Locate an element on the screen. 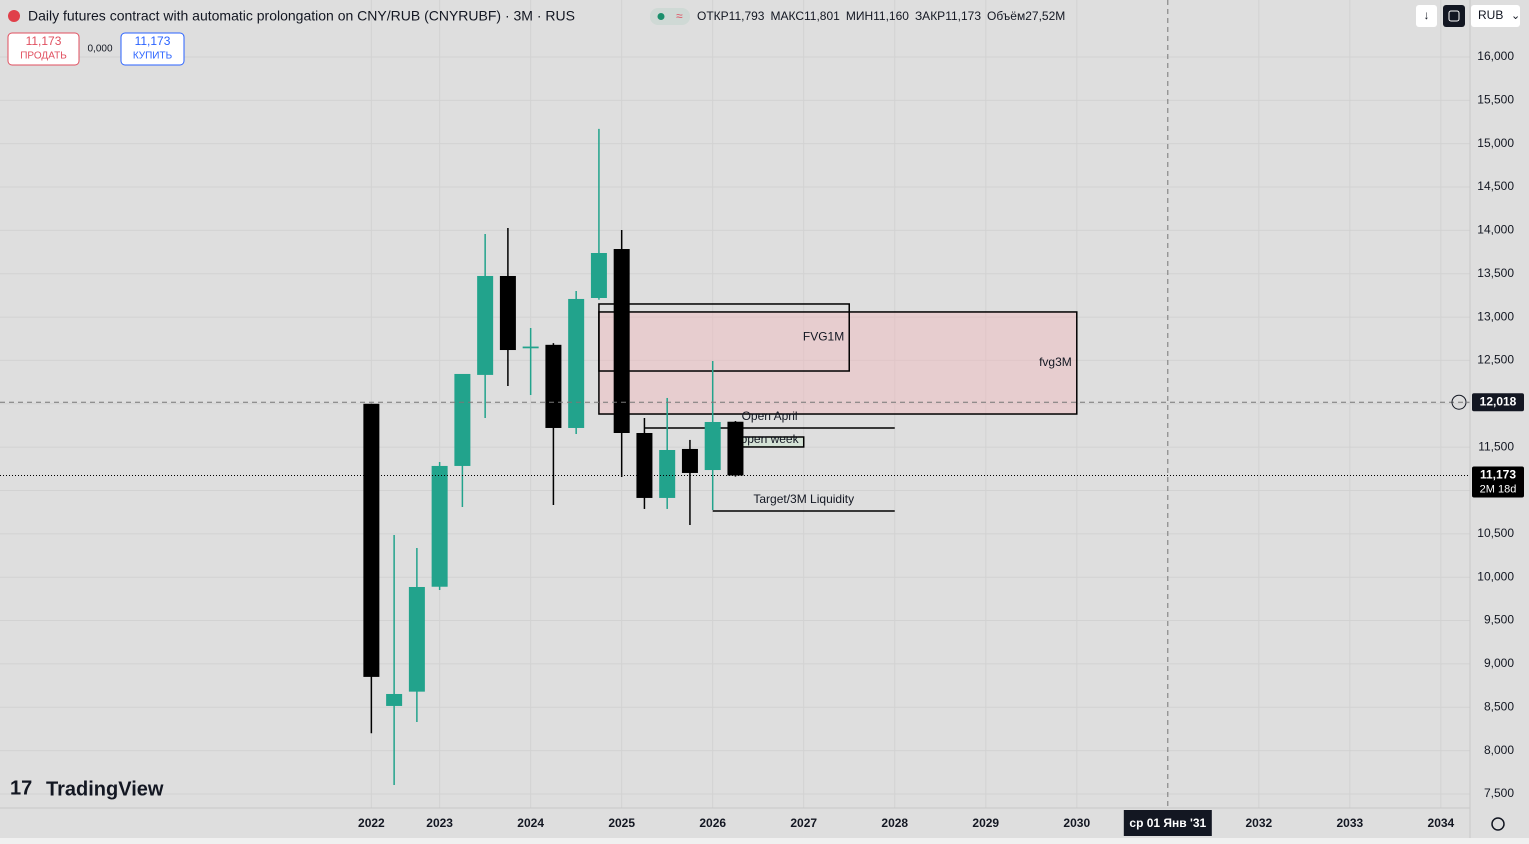  buy-price: 11,173 is located at coordinates (153, 41).